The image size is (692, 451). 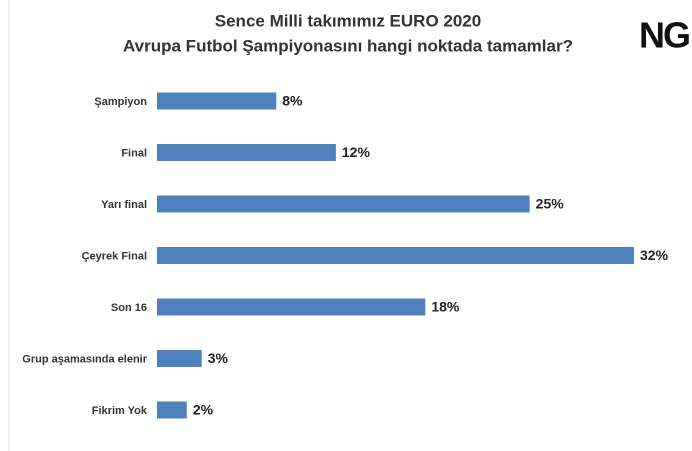 What do you see at coordinates (129, 308) in the screenshot?
I see `category-label: Son 16` at bounding box center [129, 308].